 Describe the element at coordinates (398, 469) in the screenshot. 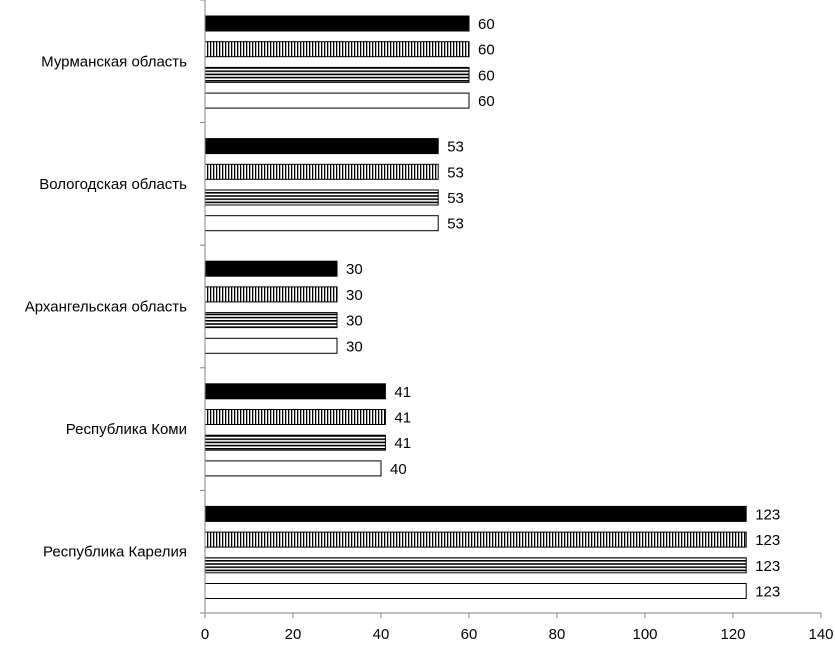

I see `data-label: 40` at that location.